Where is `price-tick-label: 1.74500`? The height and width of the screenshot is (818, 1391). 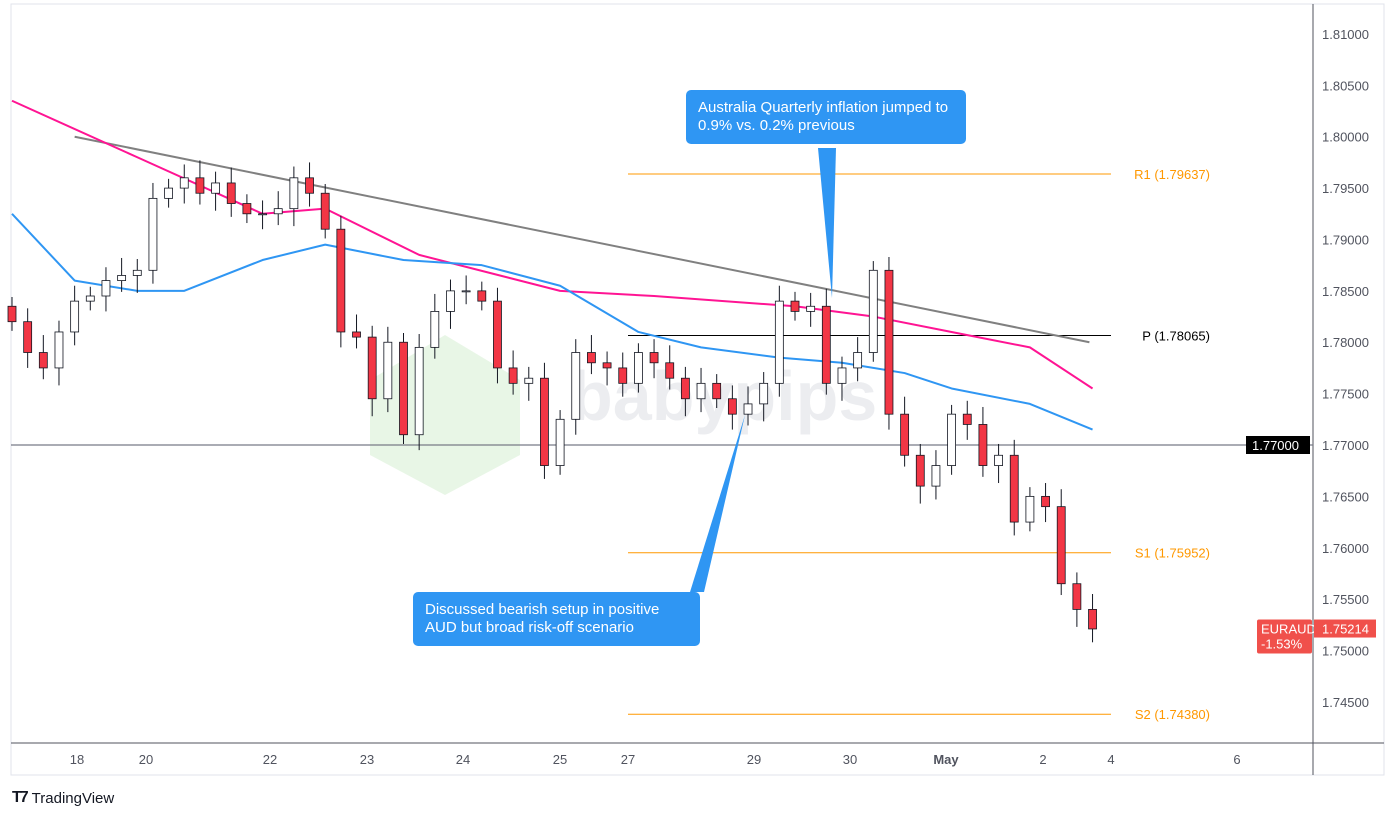
price-tick-label: 1.74500 is located at coordinates (1345, 702).